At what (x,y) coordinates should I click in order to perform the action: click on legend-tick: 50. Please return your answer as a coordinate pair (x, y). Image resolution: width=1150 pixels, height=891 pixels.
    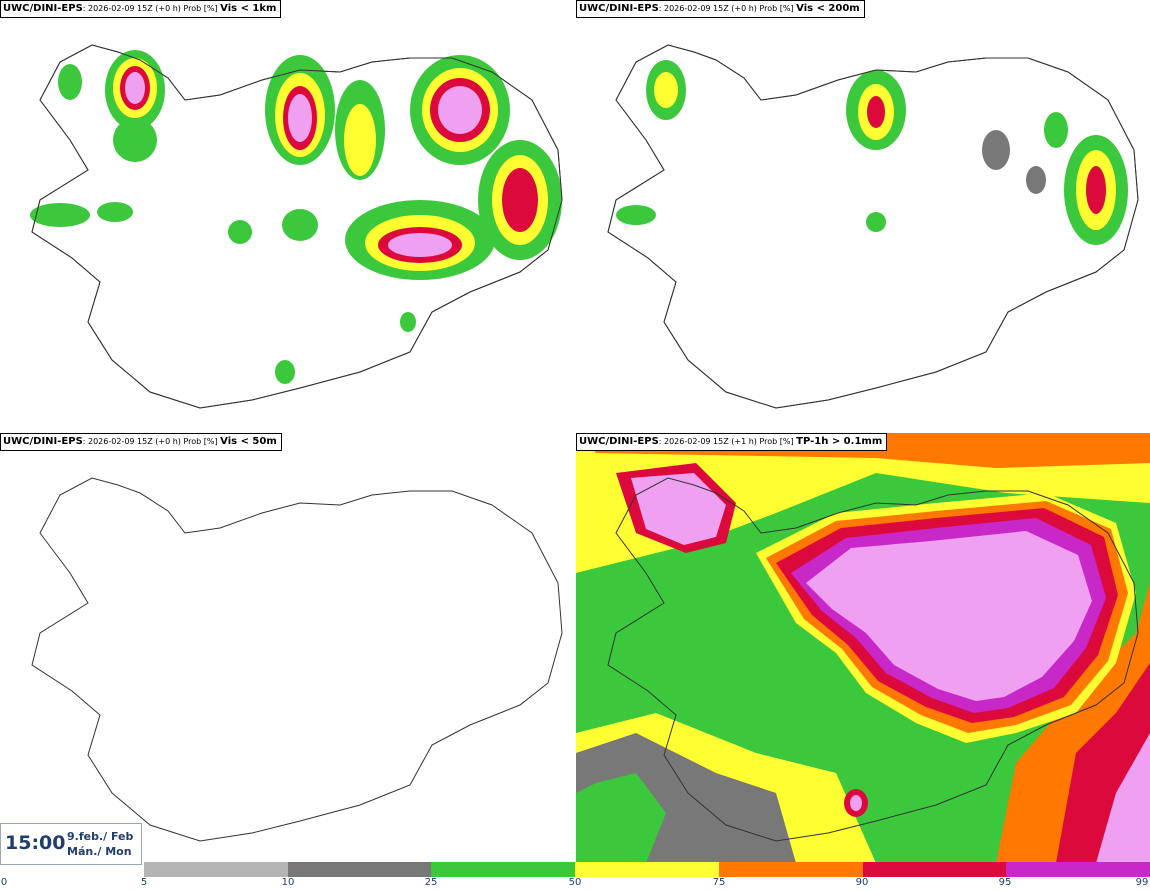
    Looking at the image, I should click on (575, 882).